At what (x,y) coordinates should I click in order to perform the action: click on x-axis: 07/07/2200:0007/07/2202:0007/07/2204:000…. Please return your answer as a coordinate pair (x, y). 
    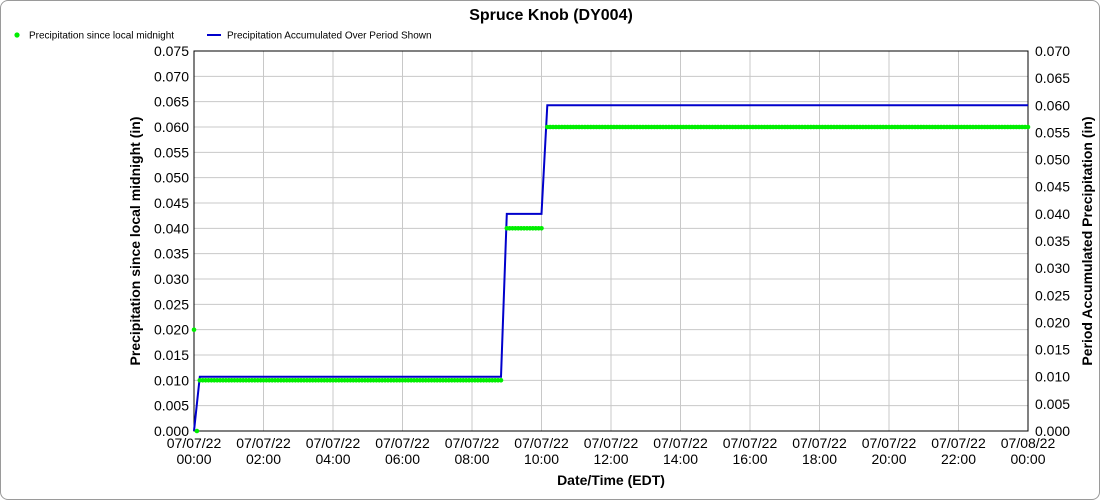
    Looking at the image, I should click on (611, 451).